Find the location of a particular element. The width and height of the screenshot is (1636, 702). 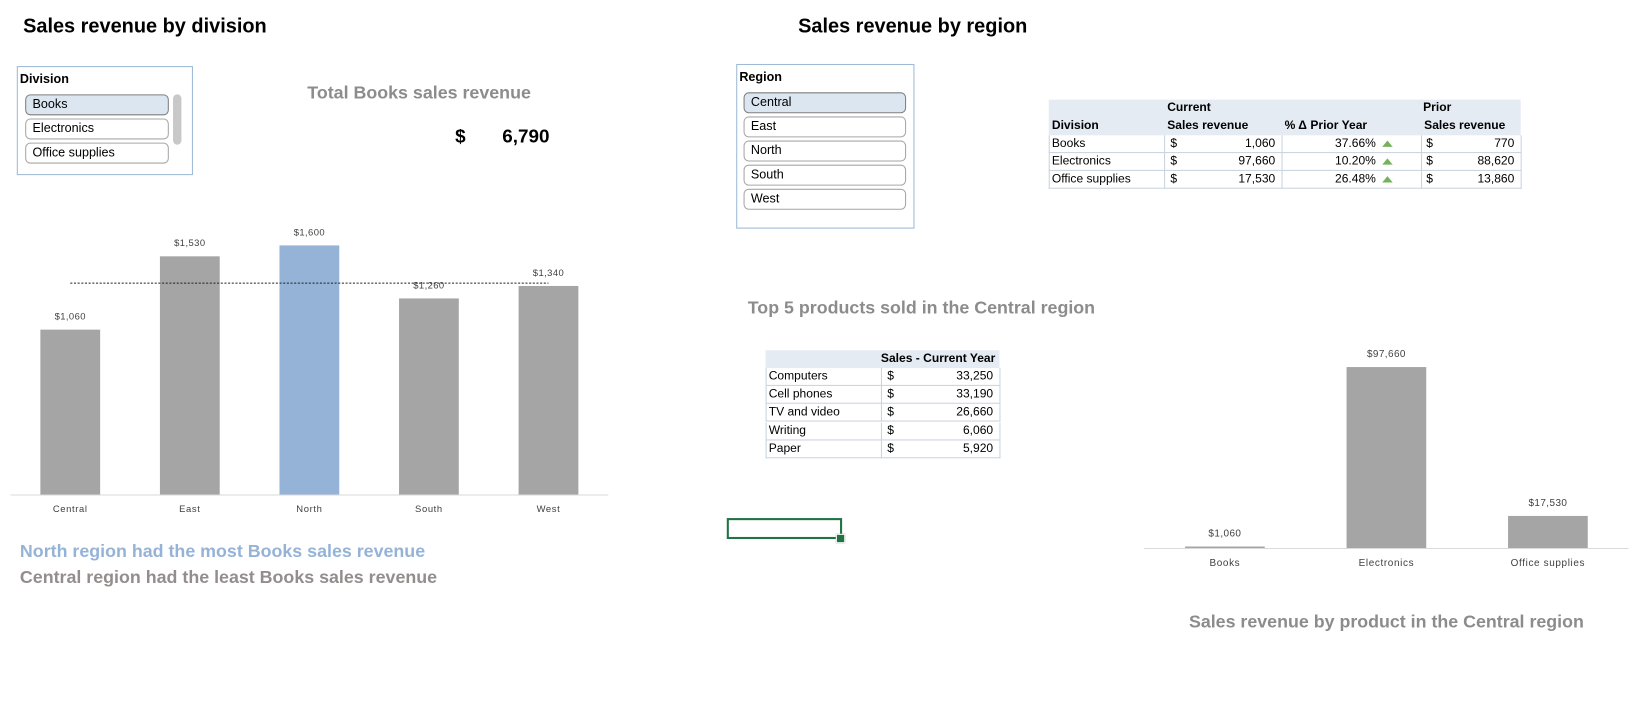

data-label: $1,530 is located at coordinates (189, 242).